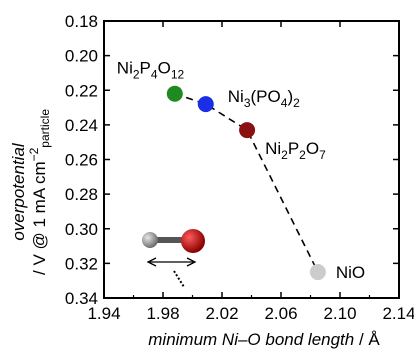 Image resolution: width=414 pixels, height=352 pixels. Describe the element at coordinates (398, 313) in the screenshot. I see `x-tick-label: 2.14` at that location.